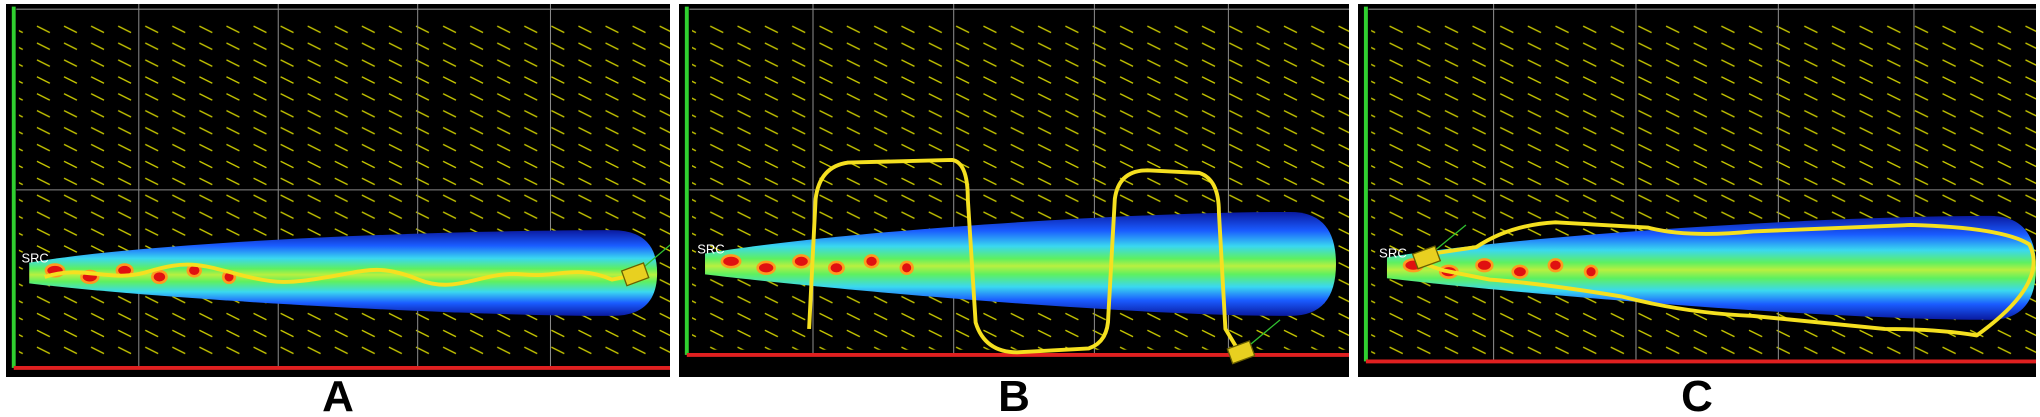 The image size is (2040, 417). Describe the element at coordinates (1697, 394) in the screenshot. I see `panel-label: C` at that location.